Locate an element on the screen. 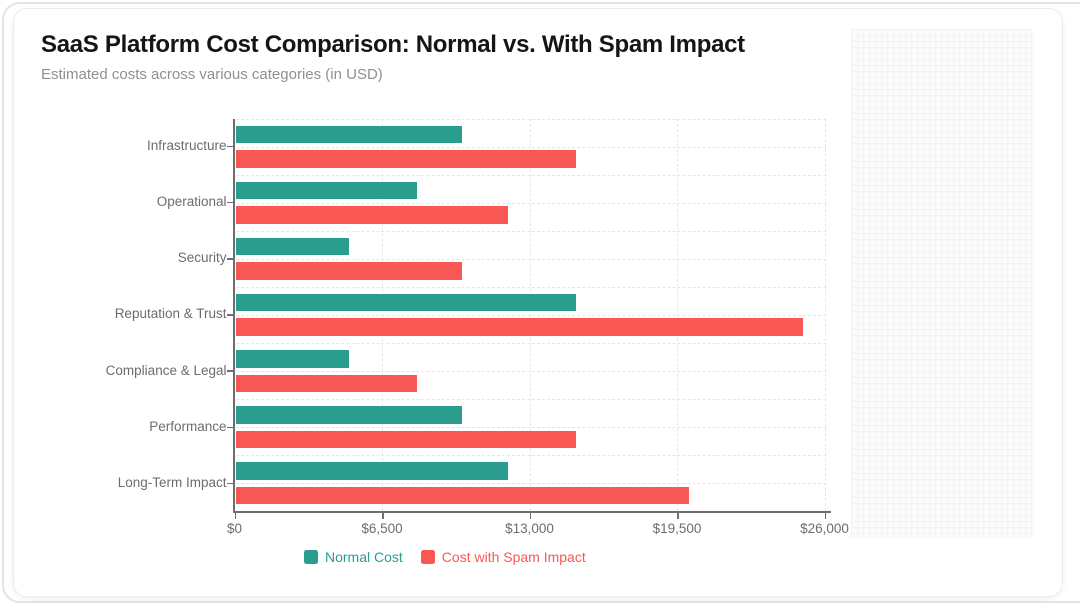 Image resolution: width=1080 pixels, height=608 pixels. legend-swatch-normal-cost-icon is located at coordinates (311, 557).